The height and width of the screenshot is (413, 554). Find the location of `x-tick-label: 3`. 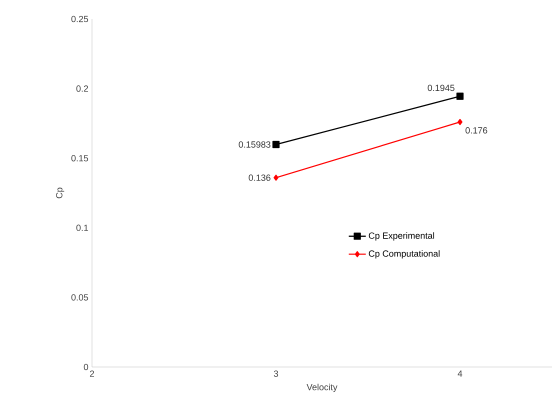

x-tick-label: 3 is located at coordinates (276, 373).